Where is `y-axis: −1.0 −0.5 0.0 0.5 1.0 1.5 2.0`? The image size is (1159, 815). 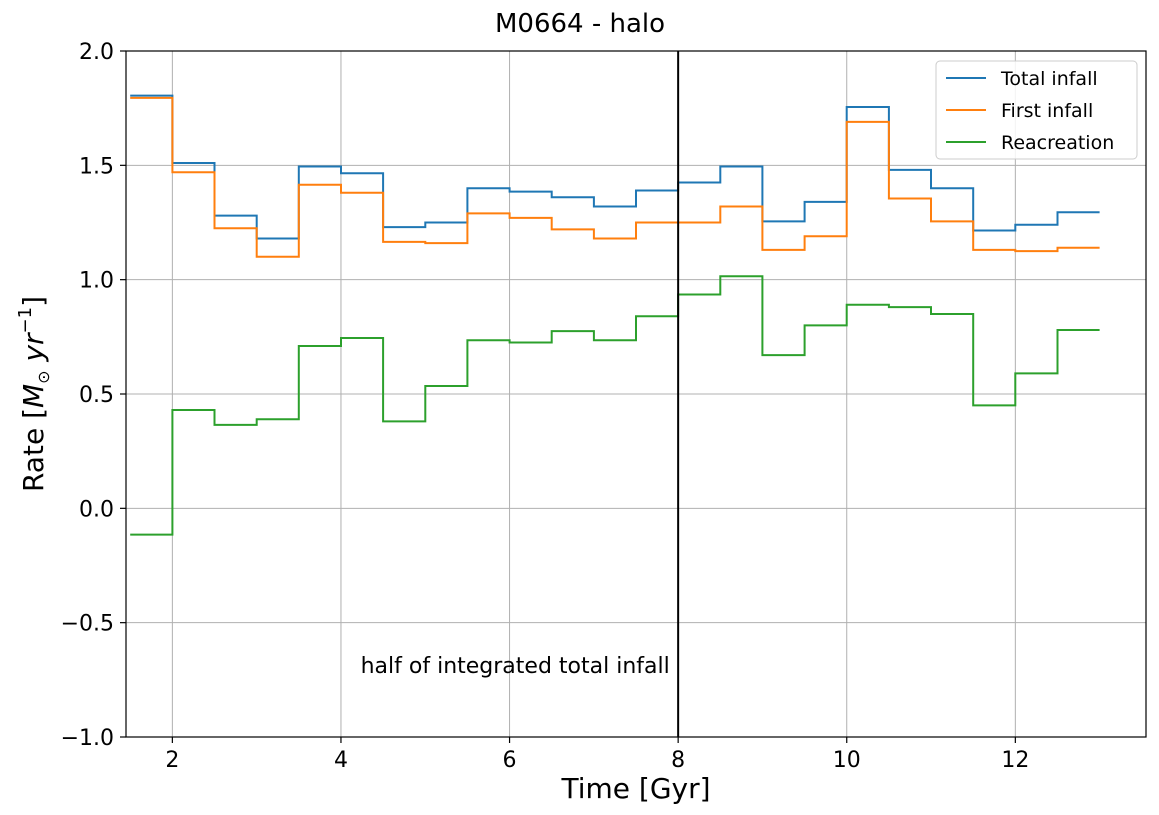 y-axis: −1.0 −0.5 0.0 0.5 1.0 1.5 2.0 is located at coordinates (93, 395).